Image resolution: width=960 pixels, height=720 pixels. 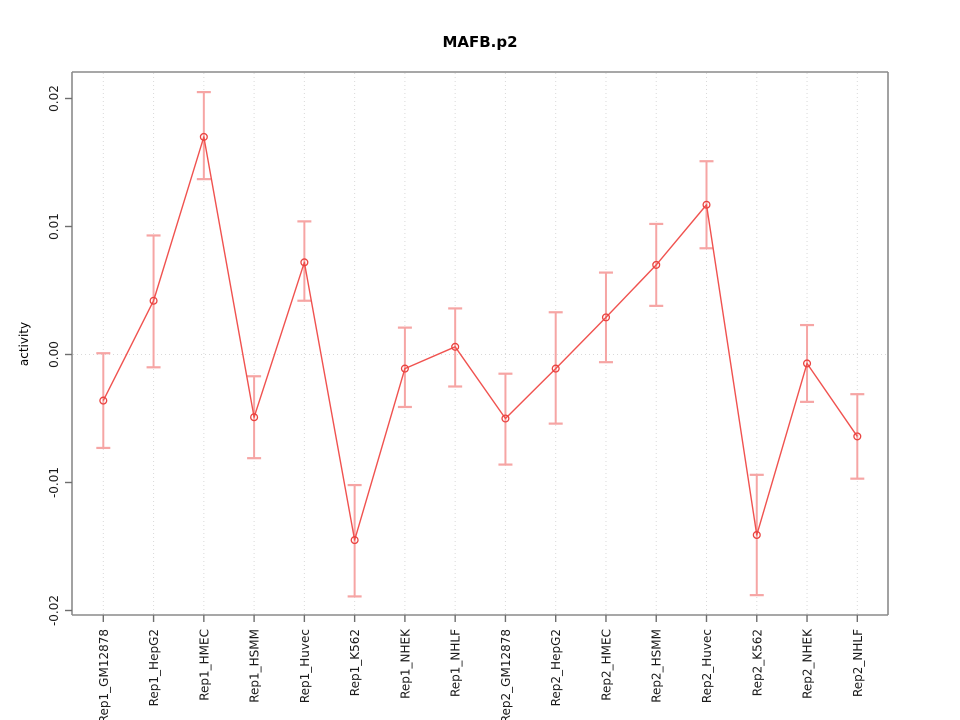 What do you see at coordinates (657, 666) in the screenshot?
I see `x-tick-label: Rep2_HSMM` at bounding box center [657, 666].